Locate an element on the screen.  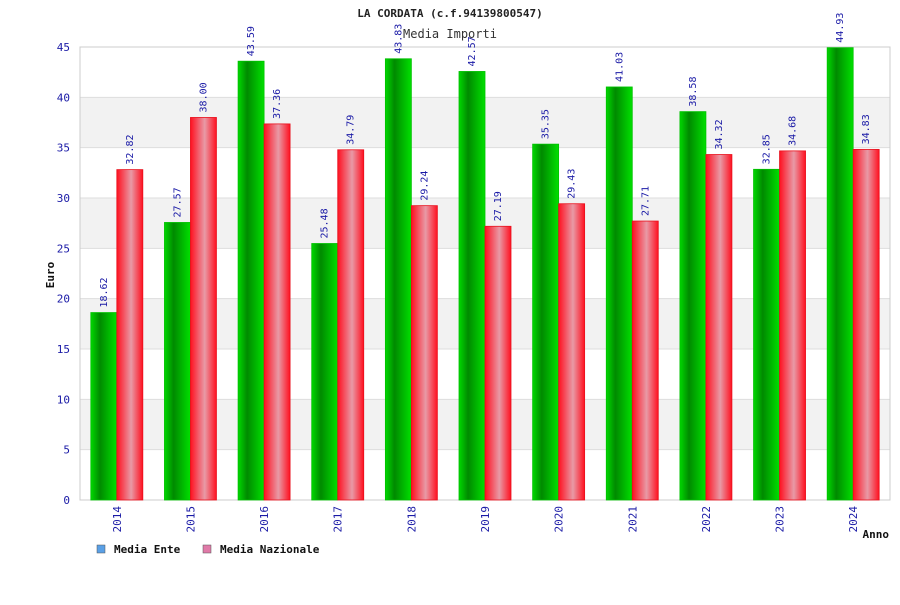
bar-media-ente-2018 is located at coordinates (398, 279).